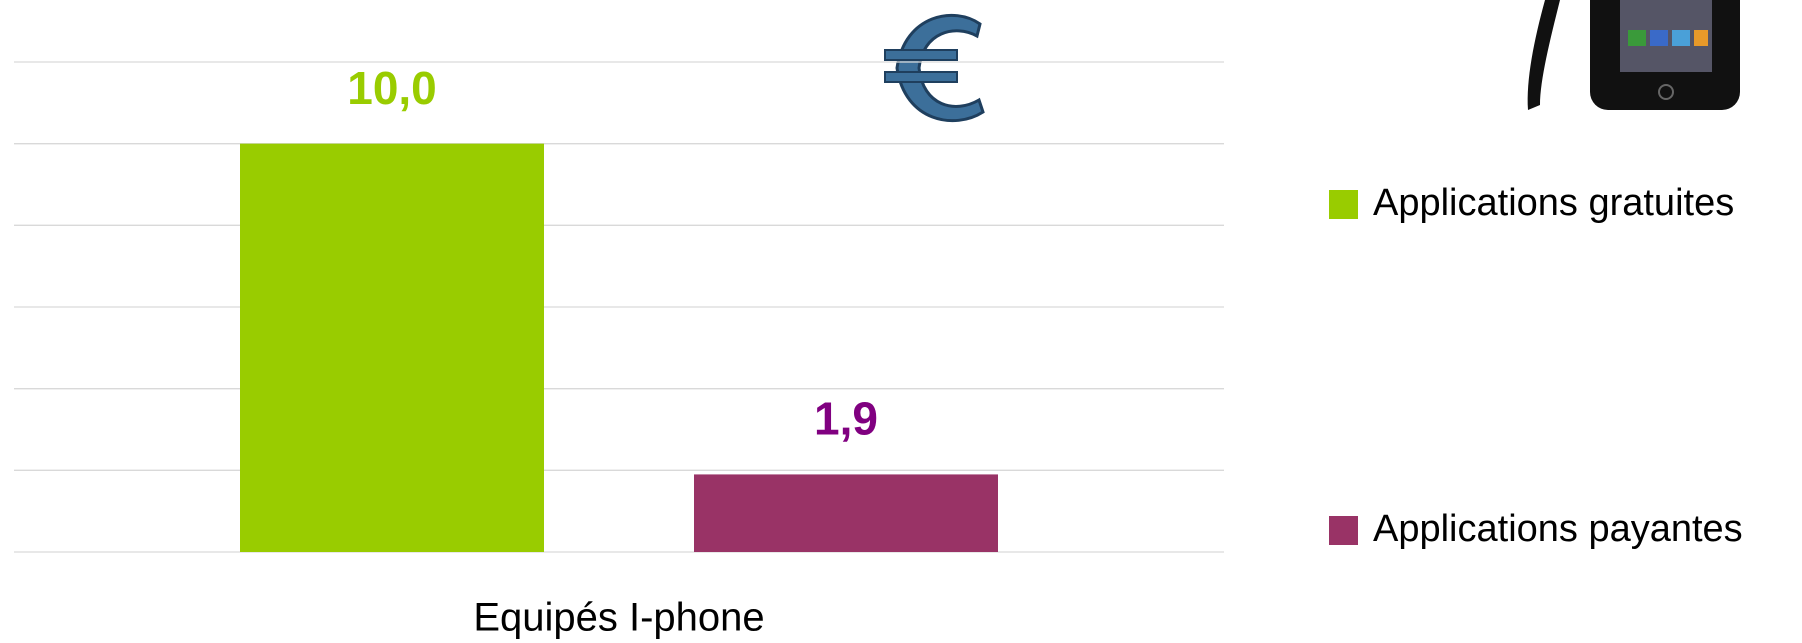  I want to click on data-label: 10,0, so click(392, 88).